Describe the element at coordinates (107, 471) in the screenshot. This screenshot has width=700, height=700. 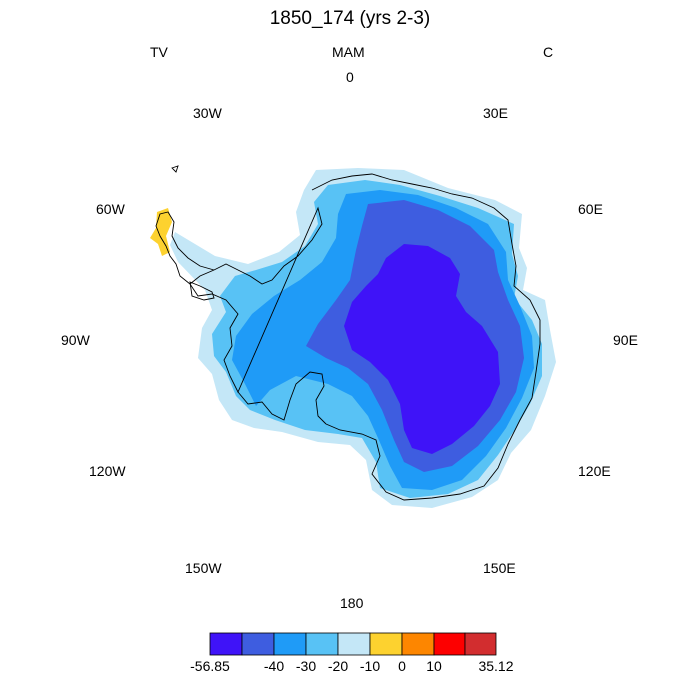
I see `lon-label-120w: 120W` at that location.